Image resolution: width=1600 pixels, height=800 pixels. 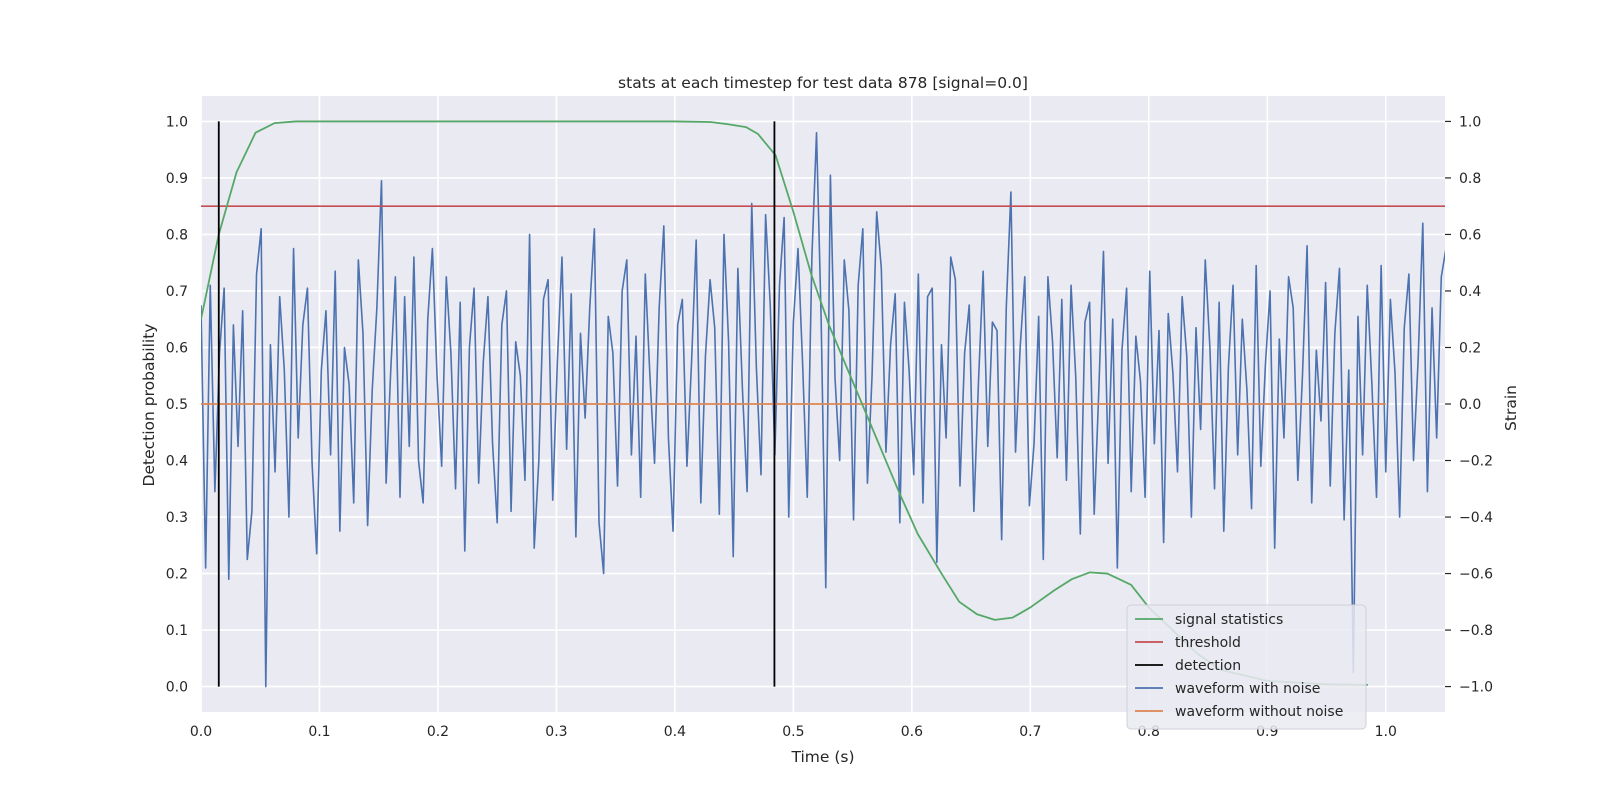 What do you see at coordinates (201, 732) in the screenshot?
I see `x-tick-label: 0.0` at bounding box center [201, 732].